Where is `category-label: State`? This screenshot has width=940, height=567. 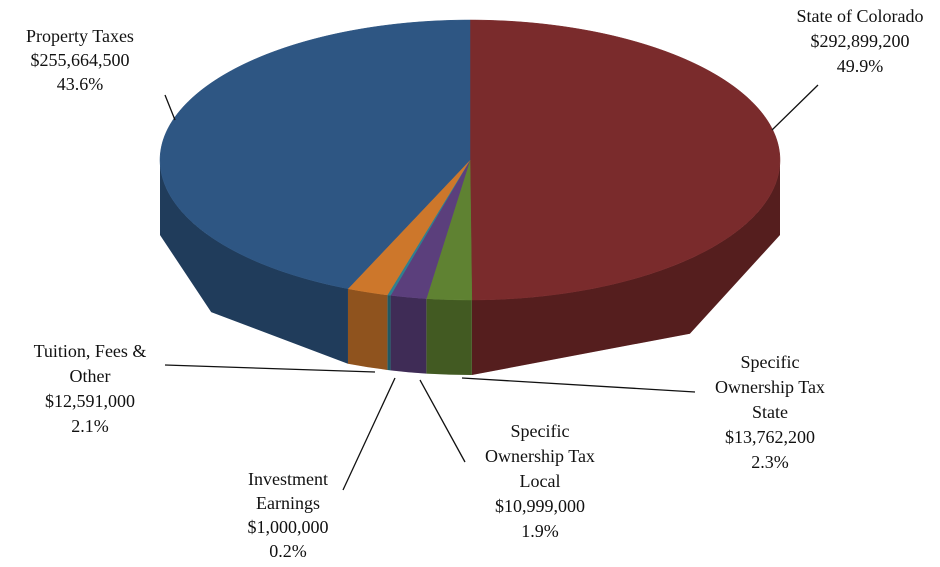
category-label: State is located at coordinates (770, 412).